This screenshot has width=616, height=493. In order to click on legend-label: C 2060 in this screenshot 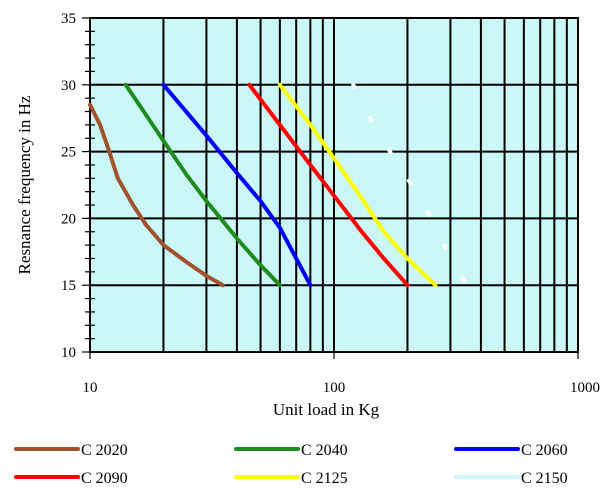, I will do `click(544, 450)`.